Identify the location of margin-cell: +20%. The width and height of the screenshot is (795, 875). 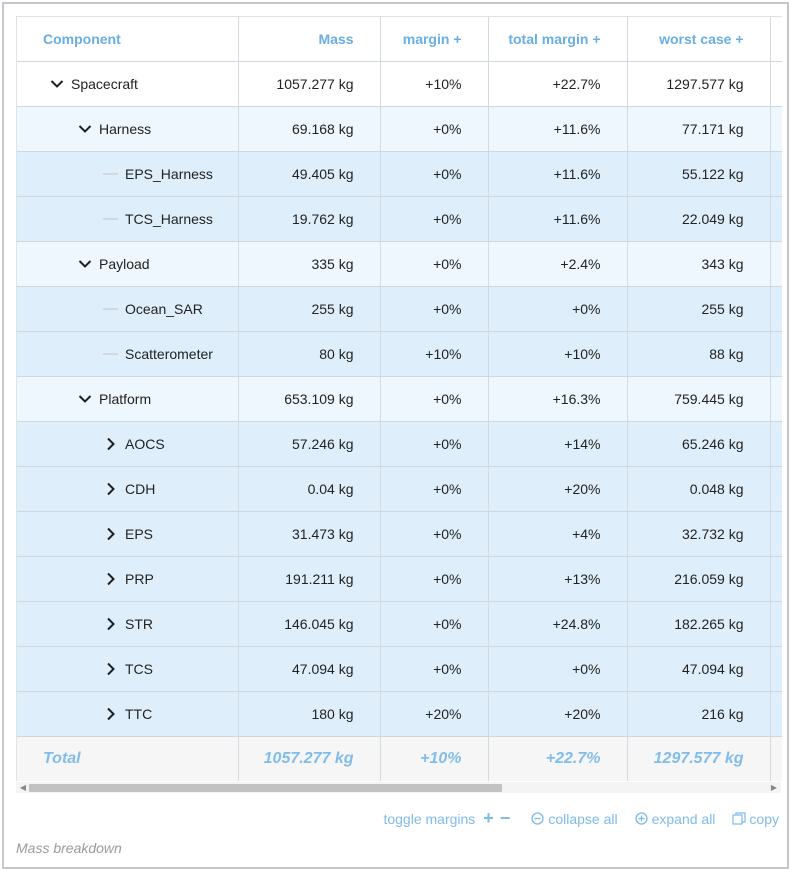
(434, 714).